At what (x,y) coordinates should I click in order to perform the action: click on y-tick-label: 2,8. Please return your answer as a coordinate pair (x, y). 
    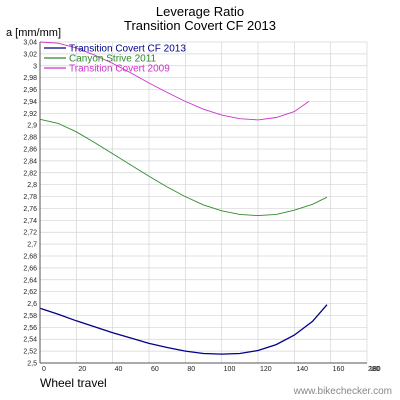
    Looking at the image, I should click on (32, 185).